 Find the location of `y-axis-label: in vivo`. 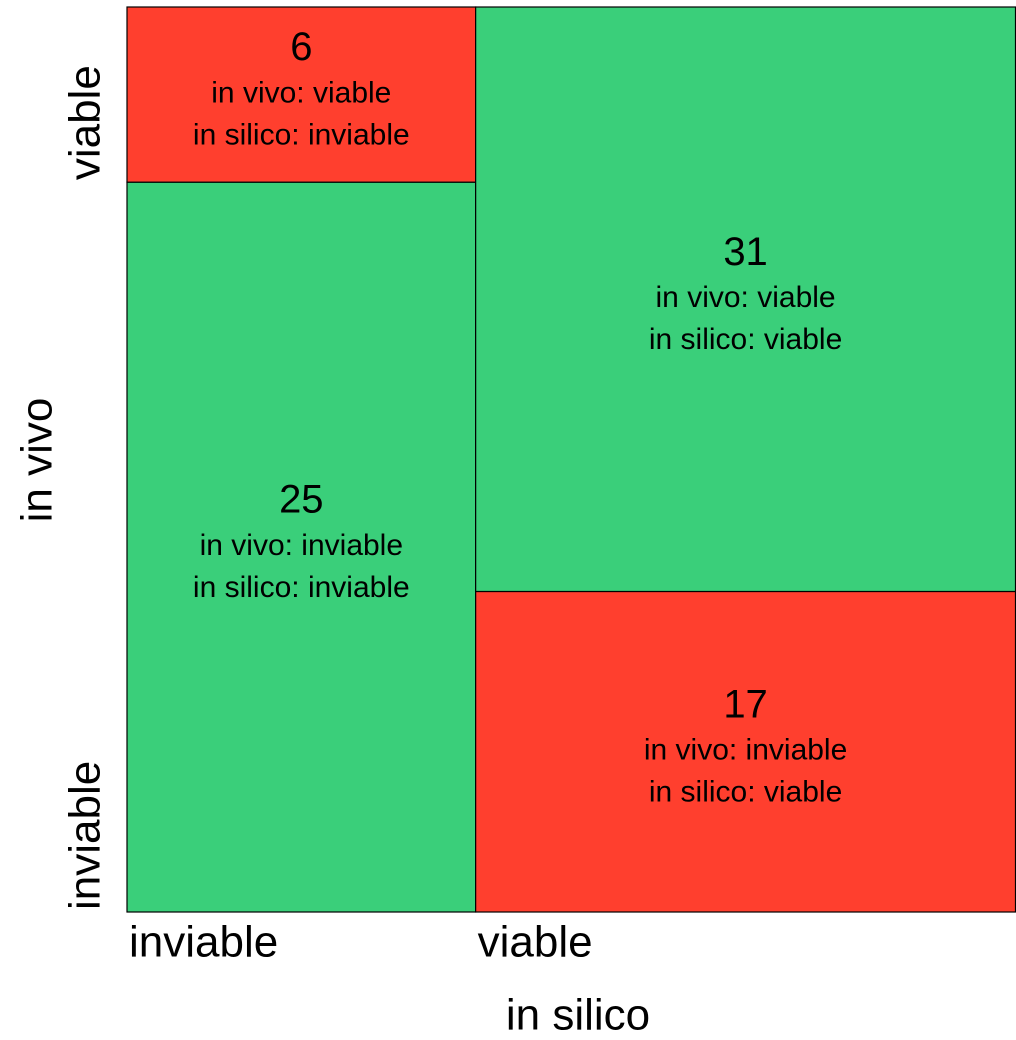

y-axis-label: in vivo is located at coordinates (37, 460).